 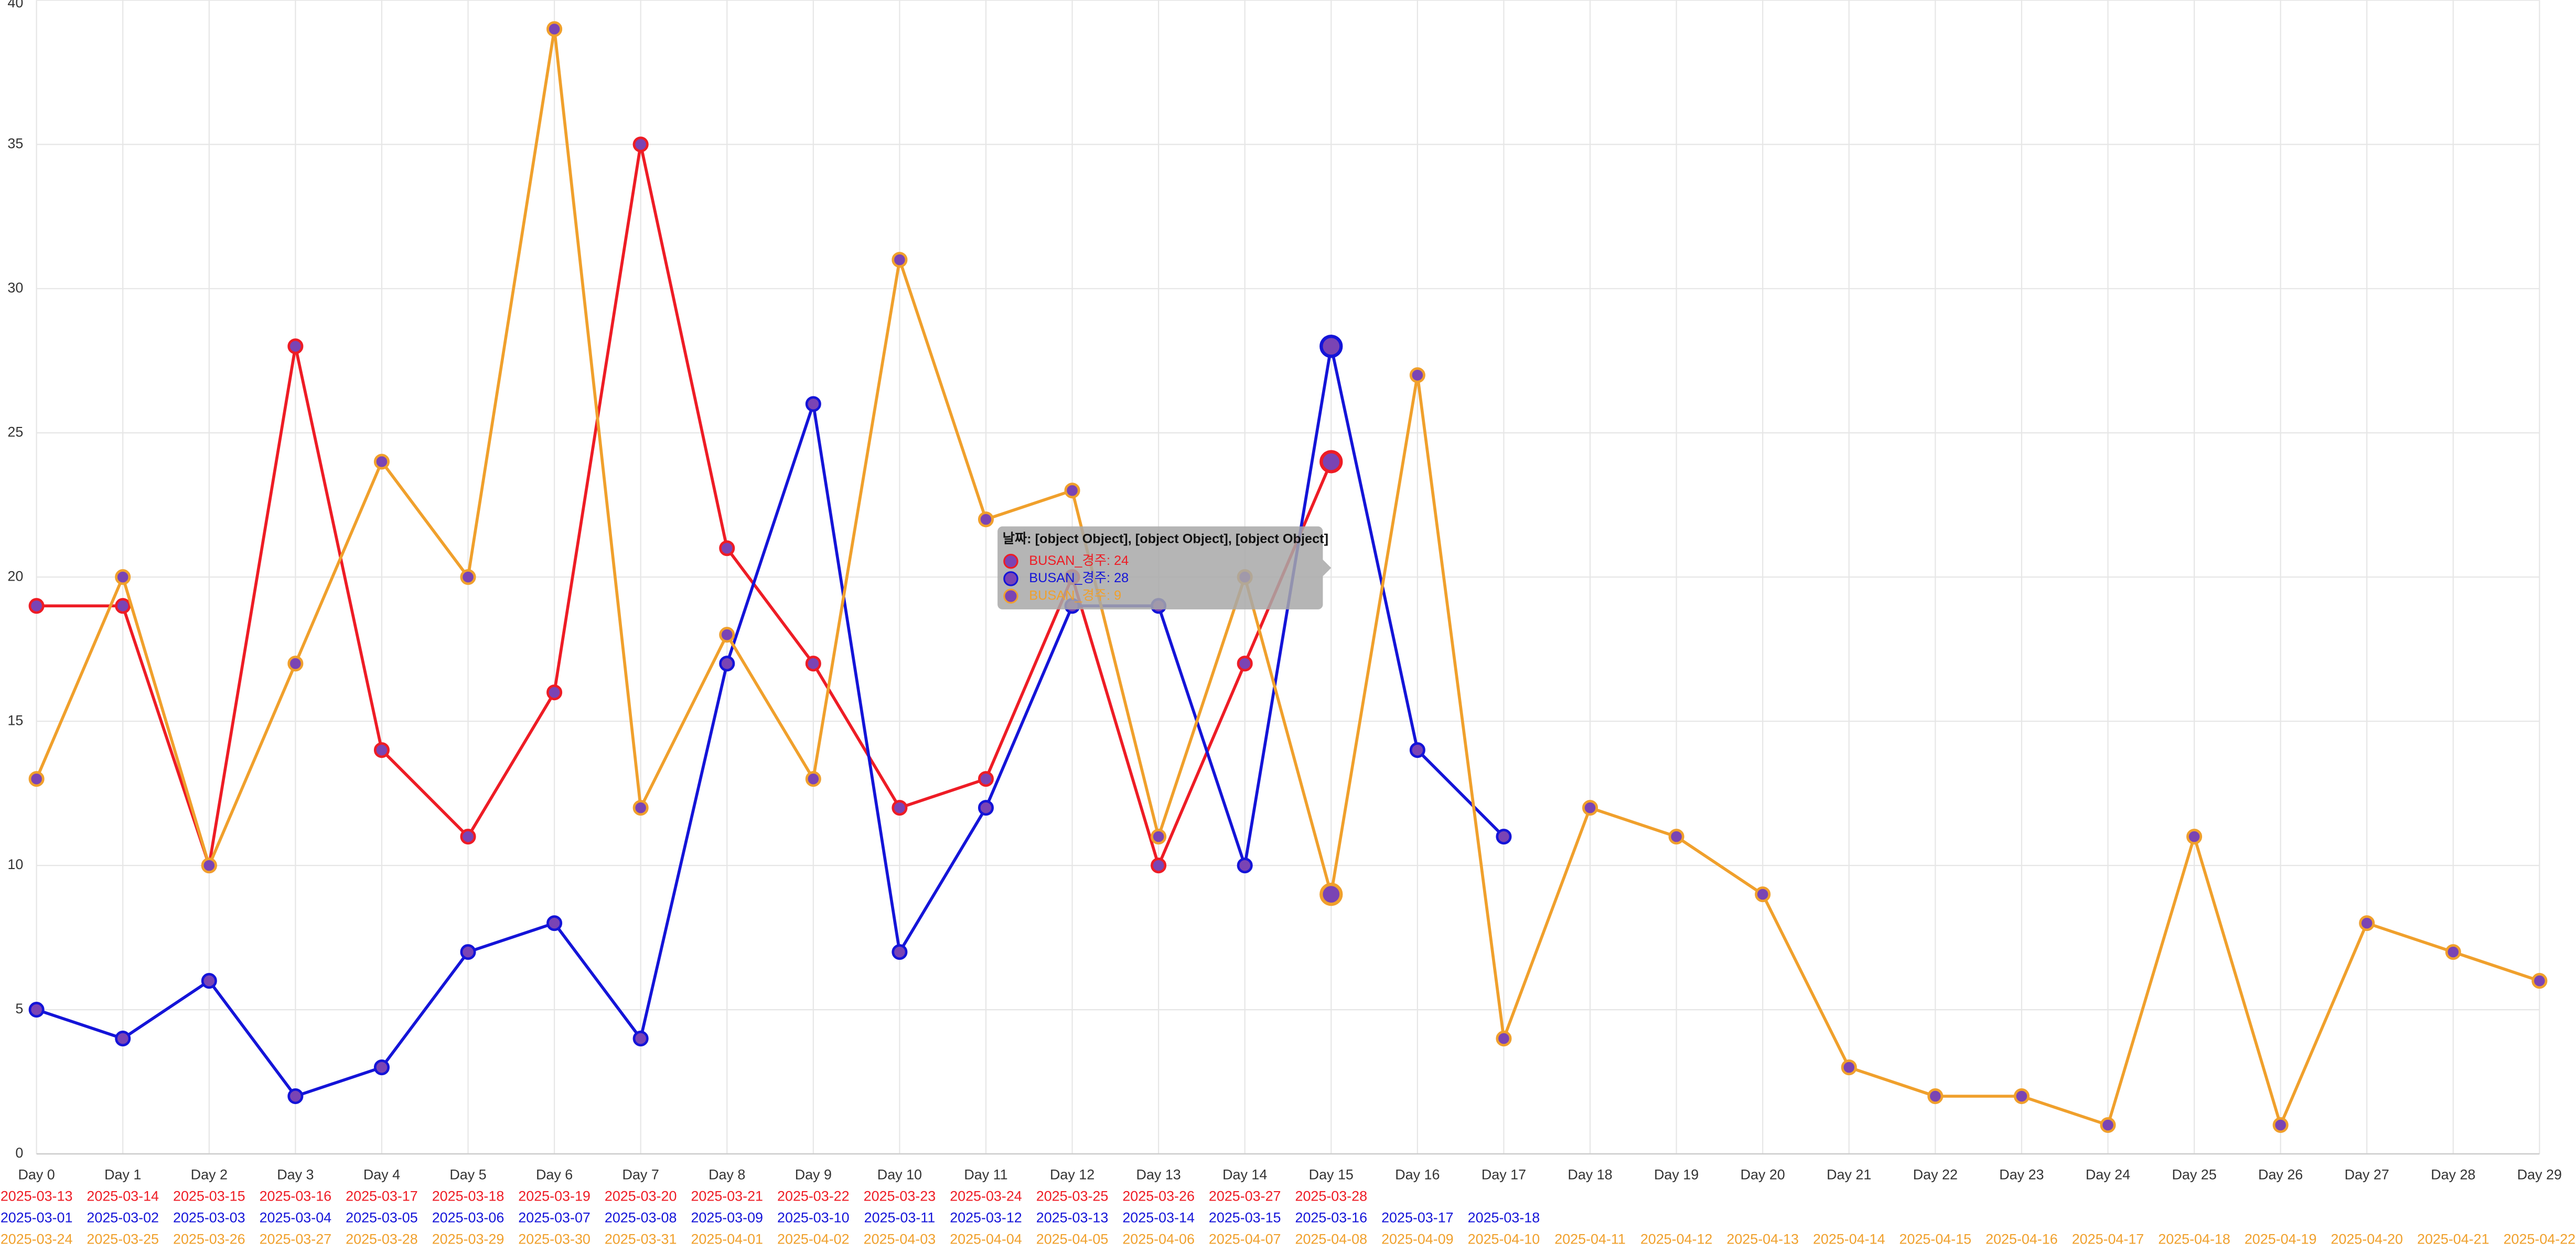 What do you see at coordinates (2367, 1239) in the screenshot?
I see `date-label: 2025-04-20` at bounding box center [2367, 1239].